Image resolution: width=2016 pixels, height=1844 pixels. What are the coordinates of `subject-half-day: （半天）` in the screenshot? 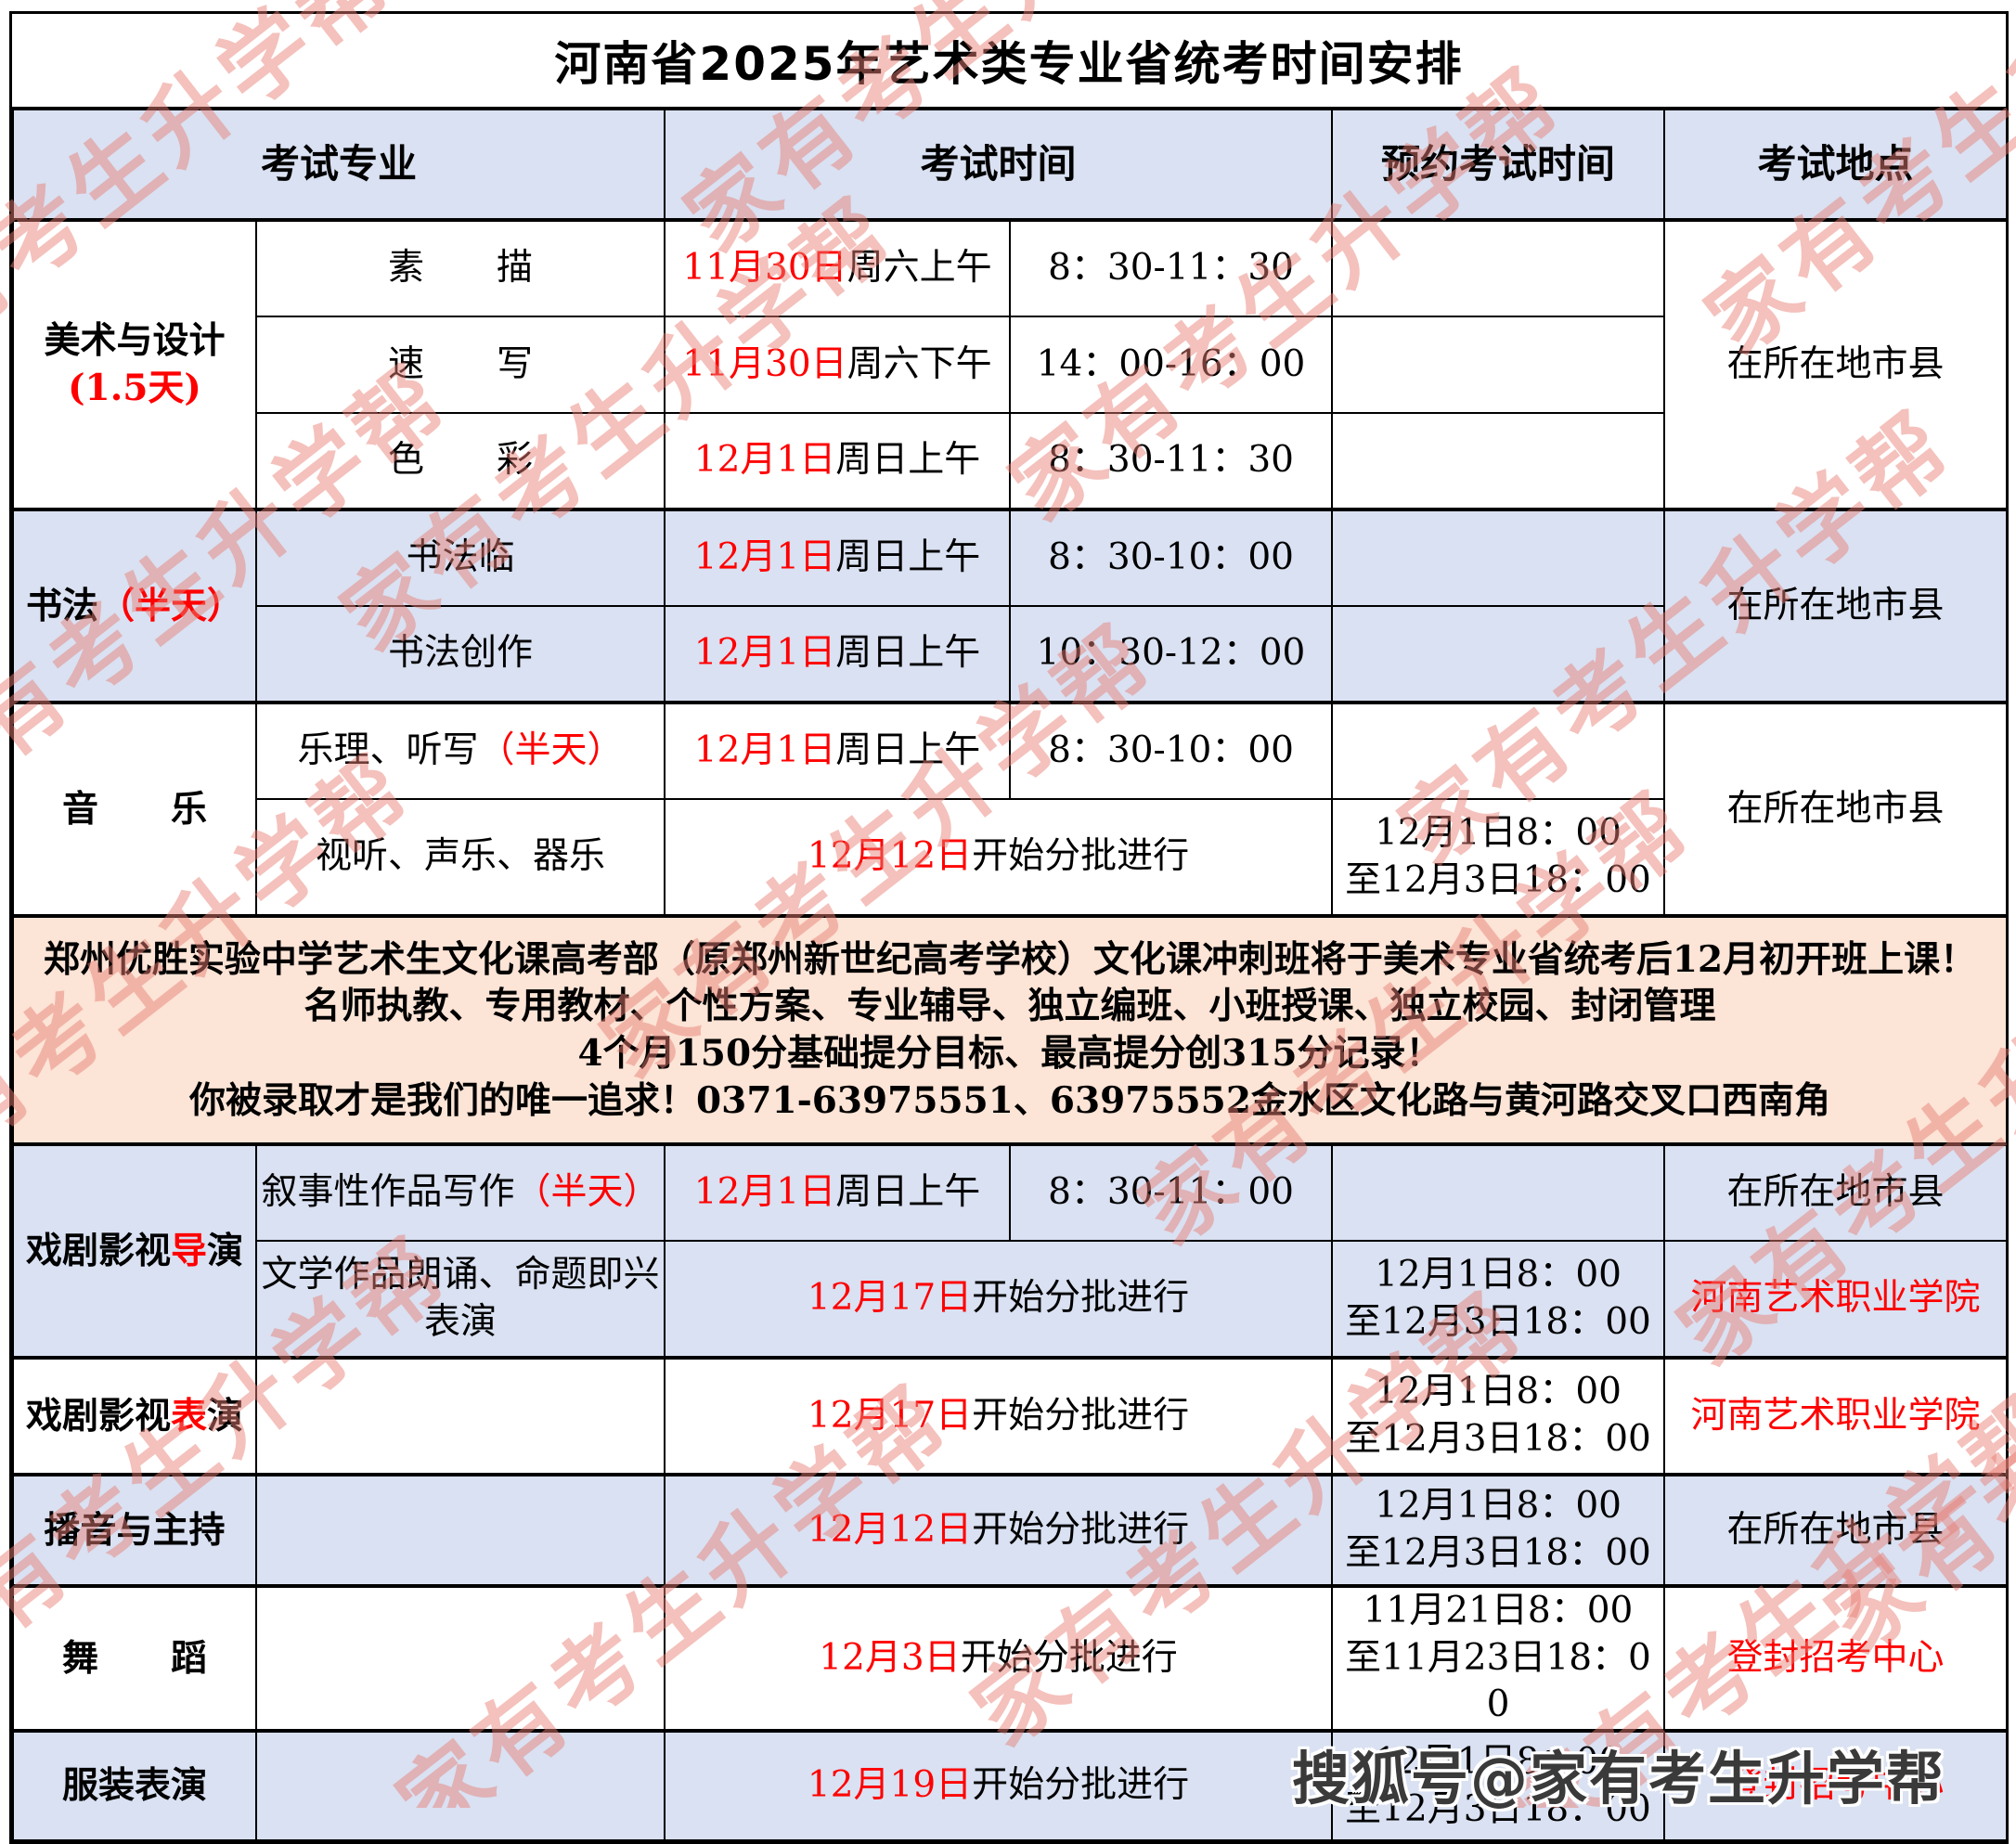 It's located at (587, 1192).